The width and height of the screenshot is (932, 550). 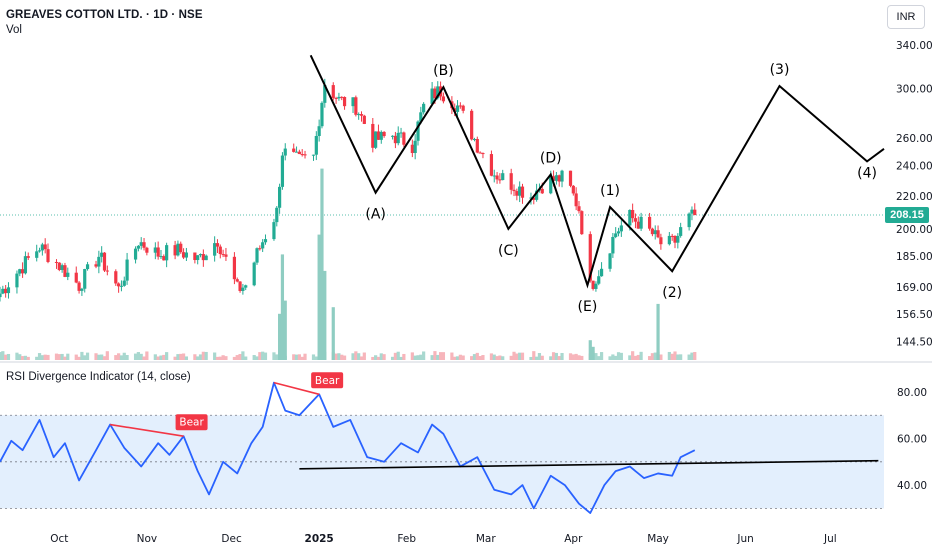 What do you see at coordinates (319, 539) in the screenshot?
I see `time-tick-label: 2025` at bounding box center [319, 539].